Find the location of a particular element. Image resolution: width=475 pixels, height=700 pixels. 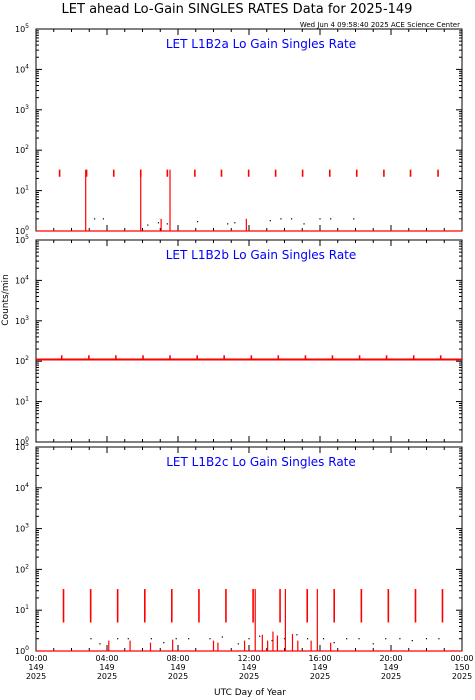

xtick-label: 08:00 is located at coordinates (177, 658).